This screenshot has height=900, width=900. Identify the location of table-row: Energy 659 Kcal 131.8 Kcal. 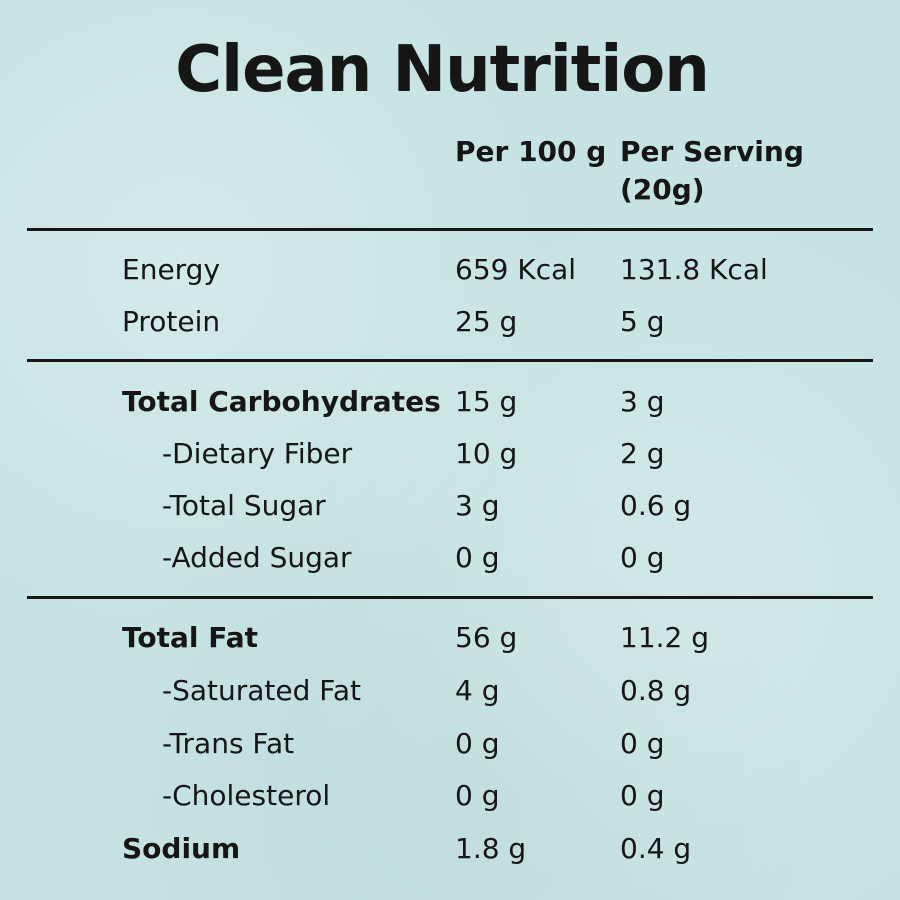
(450, 270).